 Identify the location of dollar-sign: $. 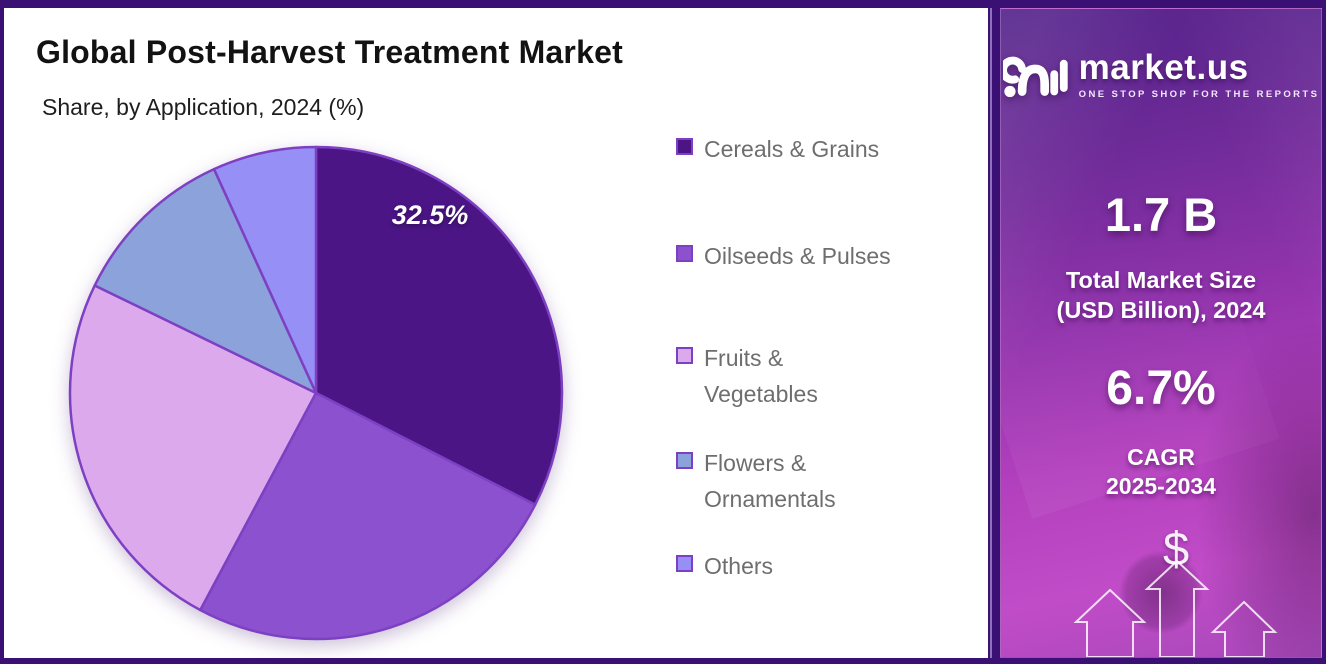
(1176, 548).